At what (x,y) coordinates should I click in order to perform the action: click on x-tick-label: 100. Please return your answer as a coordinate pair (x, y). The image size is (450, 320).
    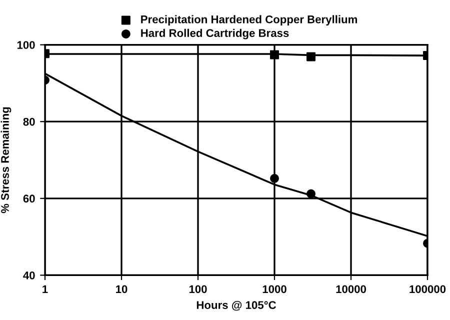
    Looking at the image, I should click on (198, 289).